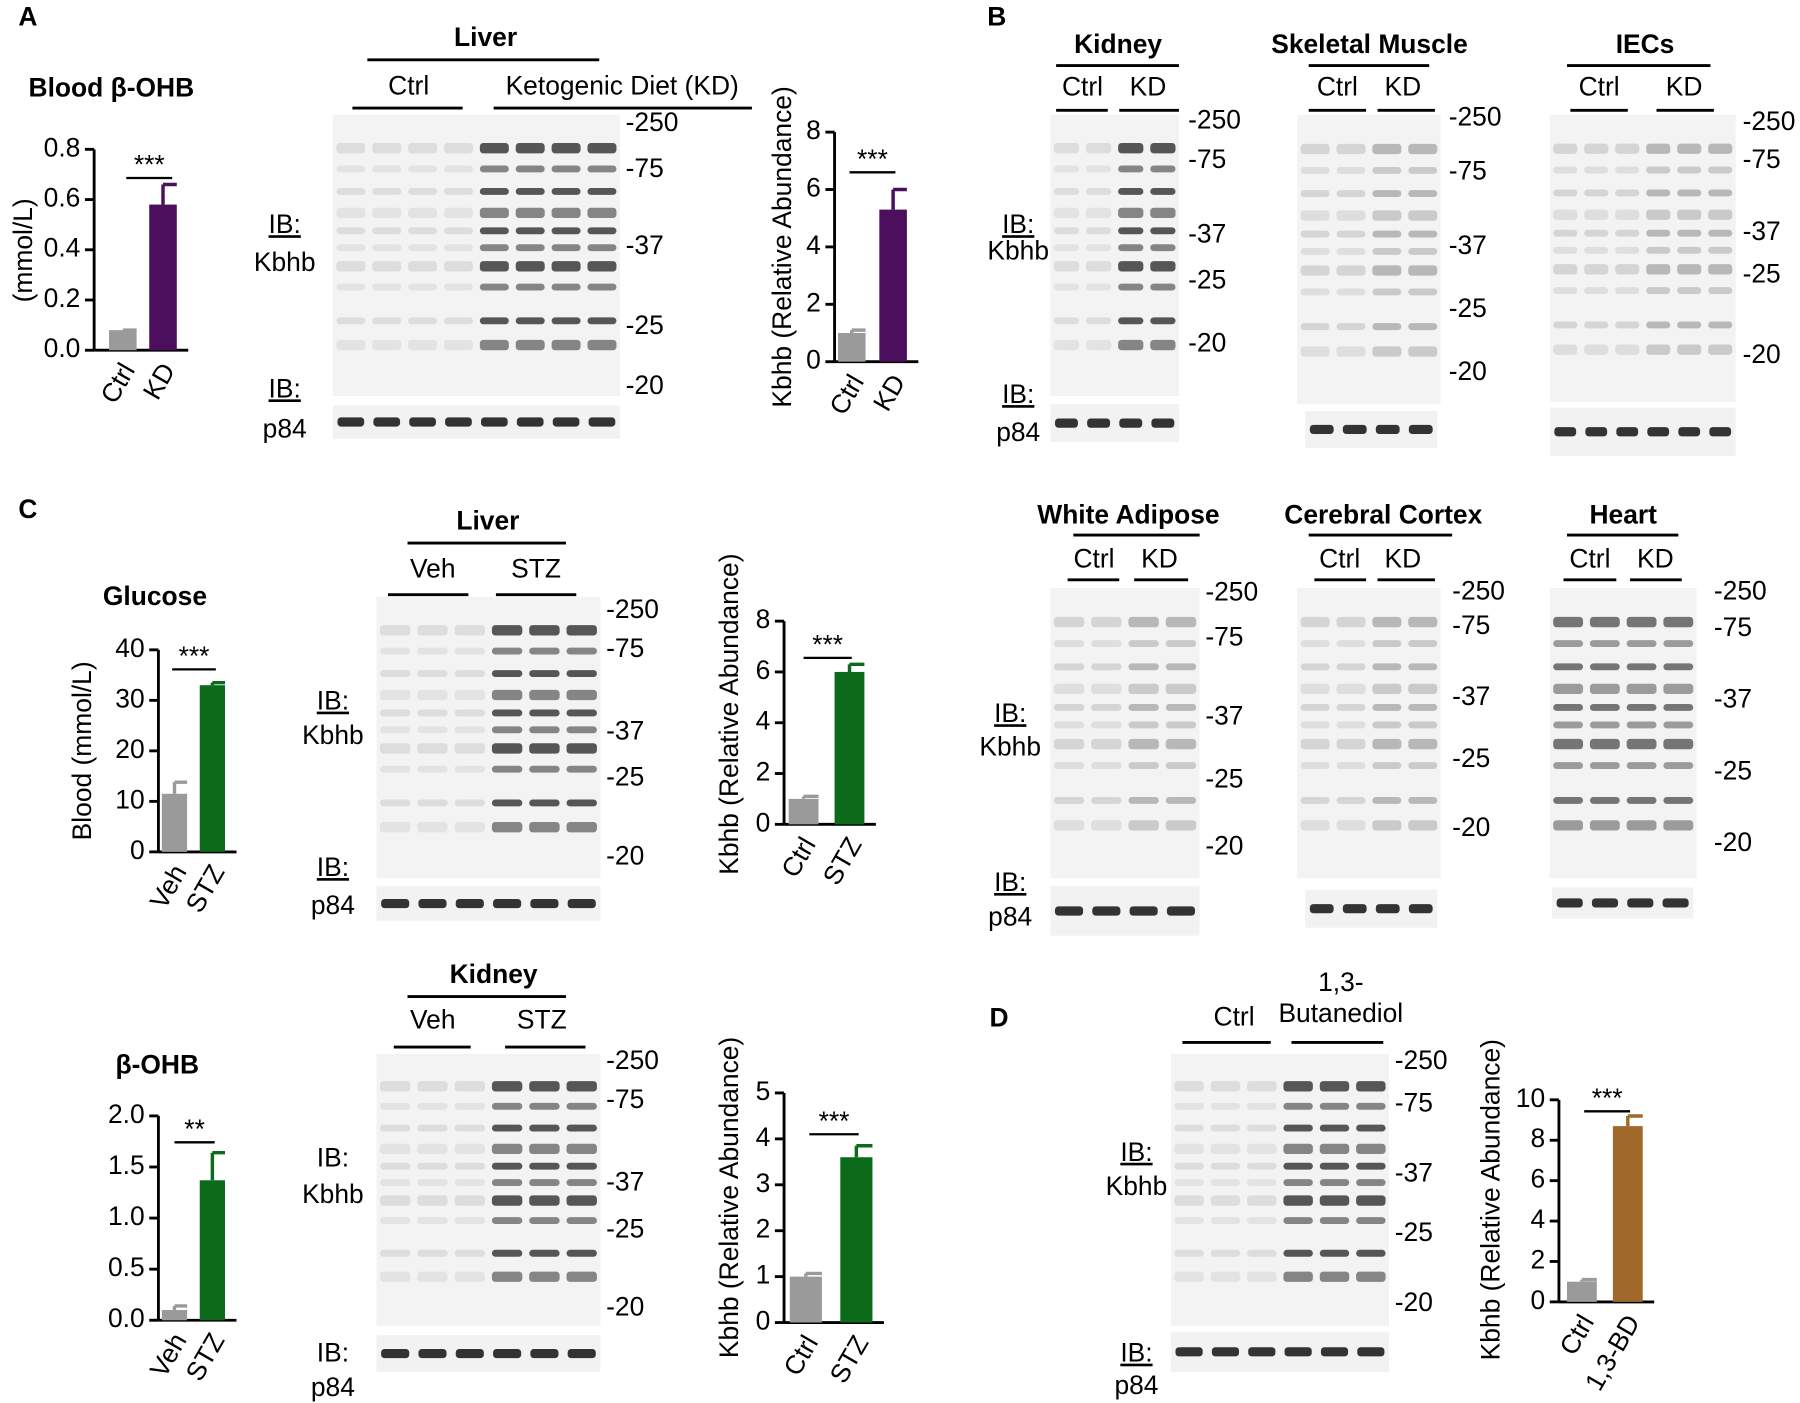 This screenshot has height=1403, width=1800. What do you see at coordinates (159, 381) in the screenshot?
I see `category-label: KD` at bounding box center [159, 381].